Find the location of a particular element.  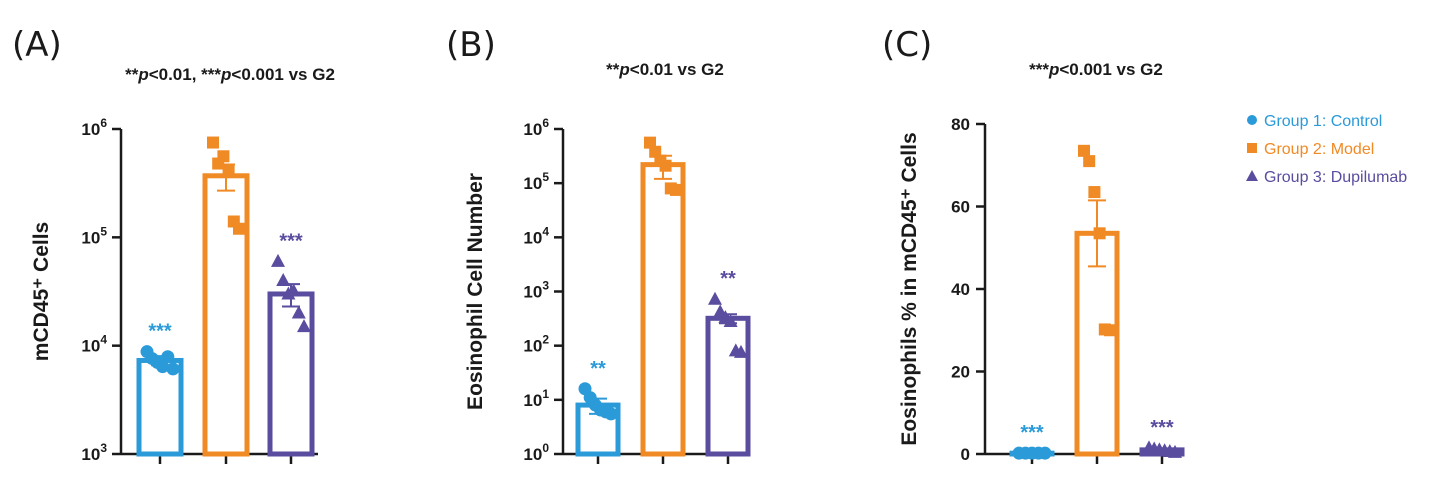

y-axis-label: Eosinophil Cell Number is located at coordinates (475, 291).